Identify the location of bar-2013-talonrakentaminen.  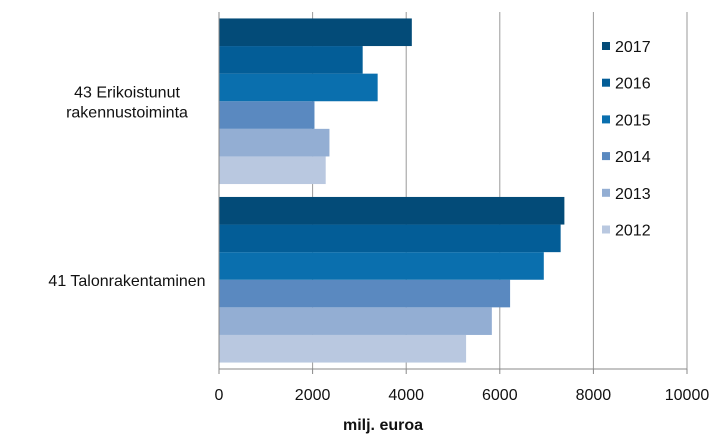
(355, 321).